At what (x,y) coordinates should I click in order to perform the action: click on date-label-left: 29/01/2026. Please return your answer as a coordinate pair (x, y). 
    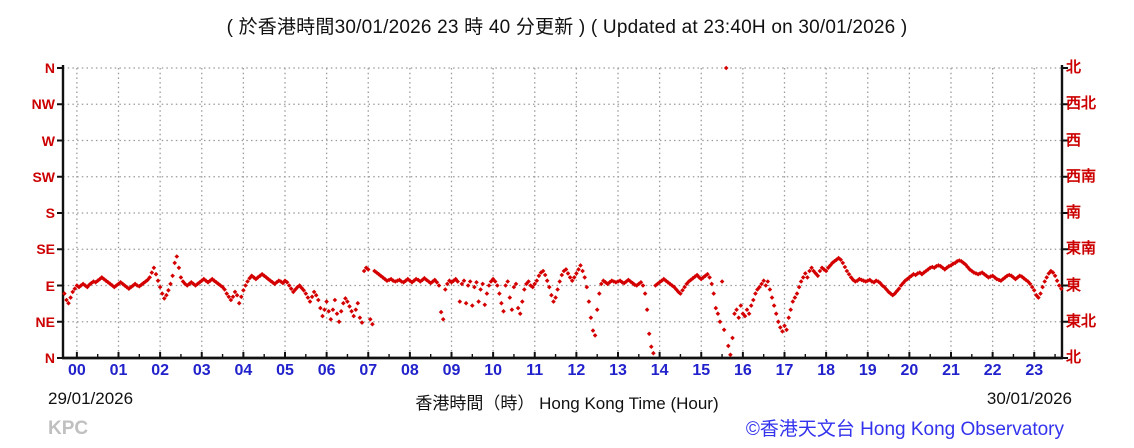
    Looking at the image, I should click on (91, 398).